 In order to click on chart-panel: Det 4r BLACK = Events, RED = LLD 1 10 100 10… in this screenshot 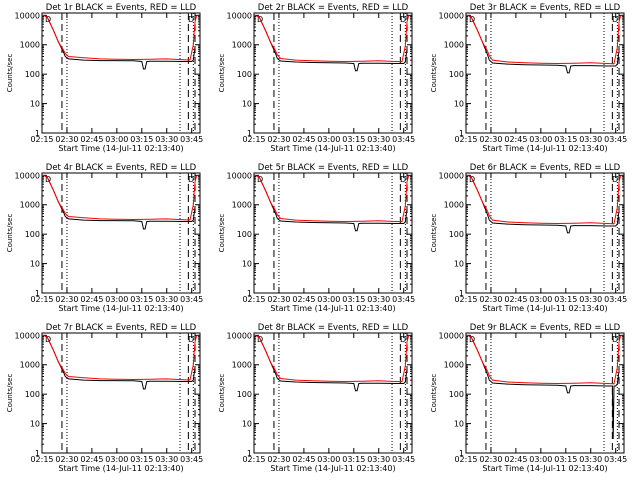, I will do `click(104, 238)`.